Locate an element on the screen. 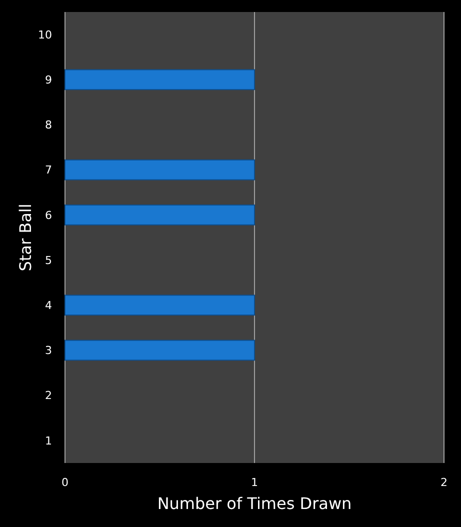 This screenshot has width=461, height=527. y-tick-label: 8 is located at coordinates (48, 125).